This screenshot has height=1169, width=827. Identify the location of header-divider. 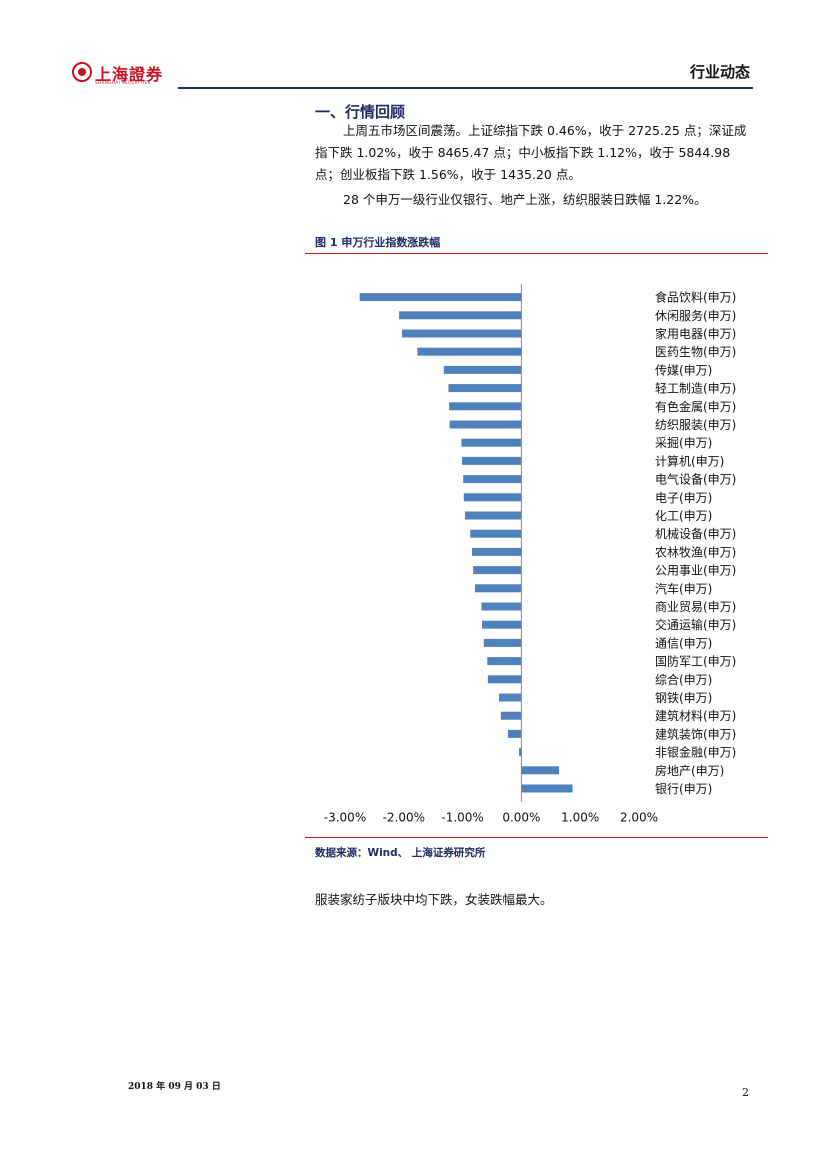
(465, 88).